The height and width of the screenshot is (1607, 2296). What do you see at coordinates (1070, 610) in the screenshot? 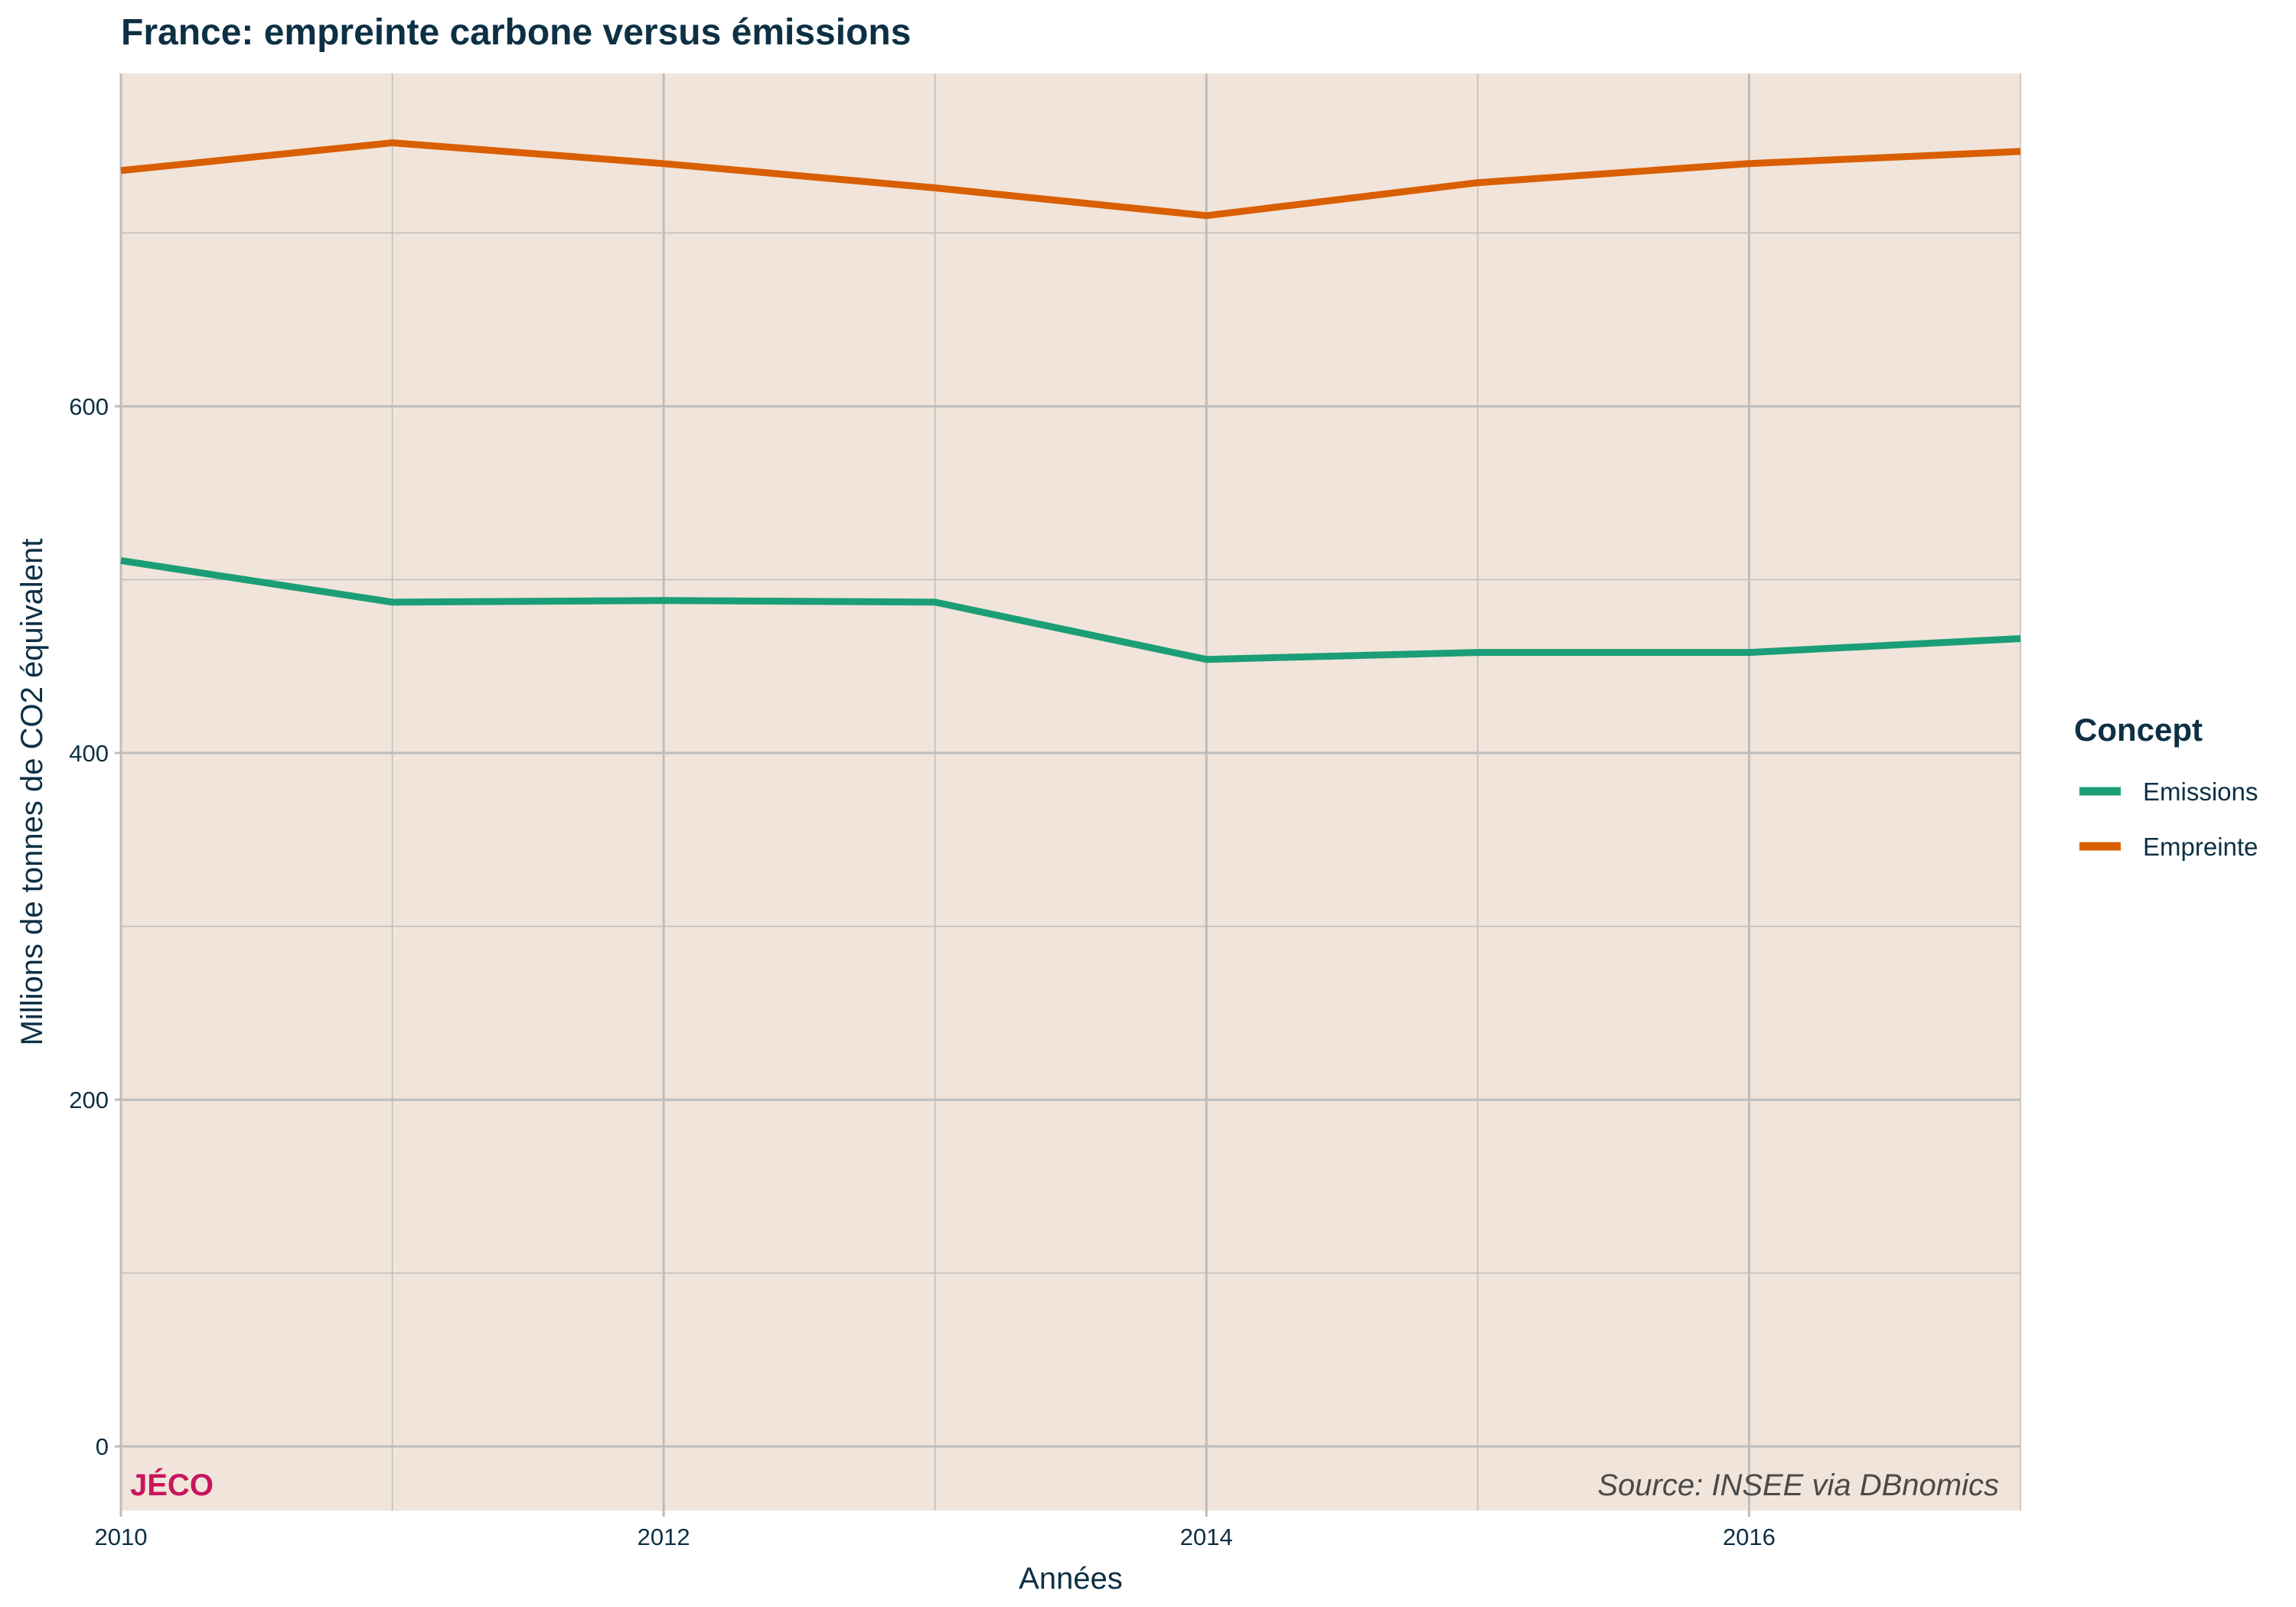
I see `series-line-emissions` at bounding box center [1070, 610].